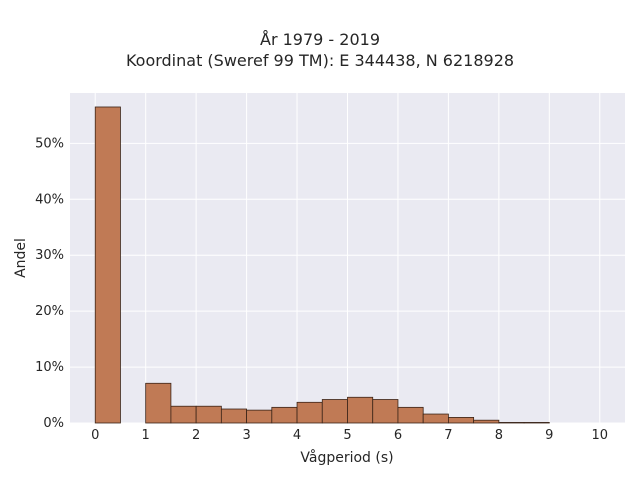  What do you see at coordinates (549, 435) in the screenshot?
I see `x-tick-label: 9` at bounding box center [549, 435].